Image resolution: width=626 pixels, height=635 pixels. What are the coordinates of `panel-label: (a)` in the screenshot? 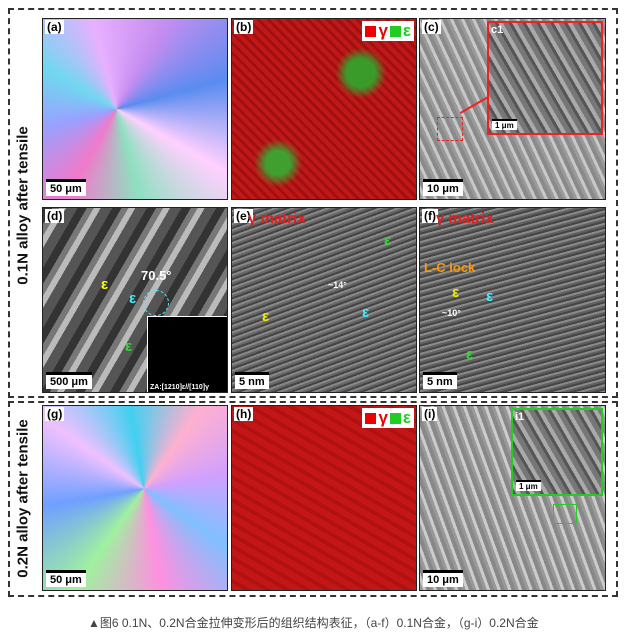 It's located at (54, 27).